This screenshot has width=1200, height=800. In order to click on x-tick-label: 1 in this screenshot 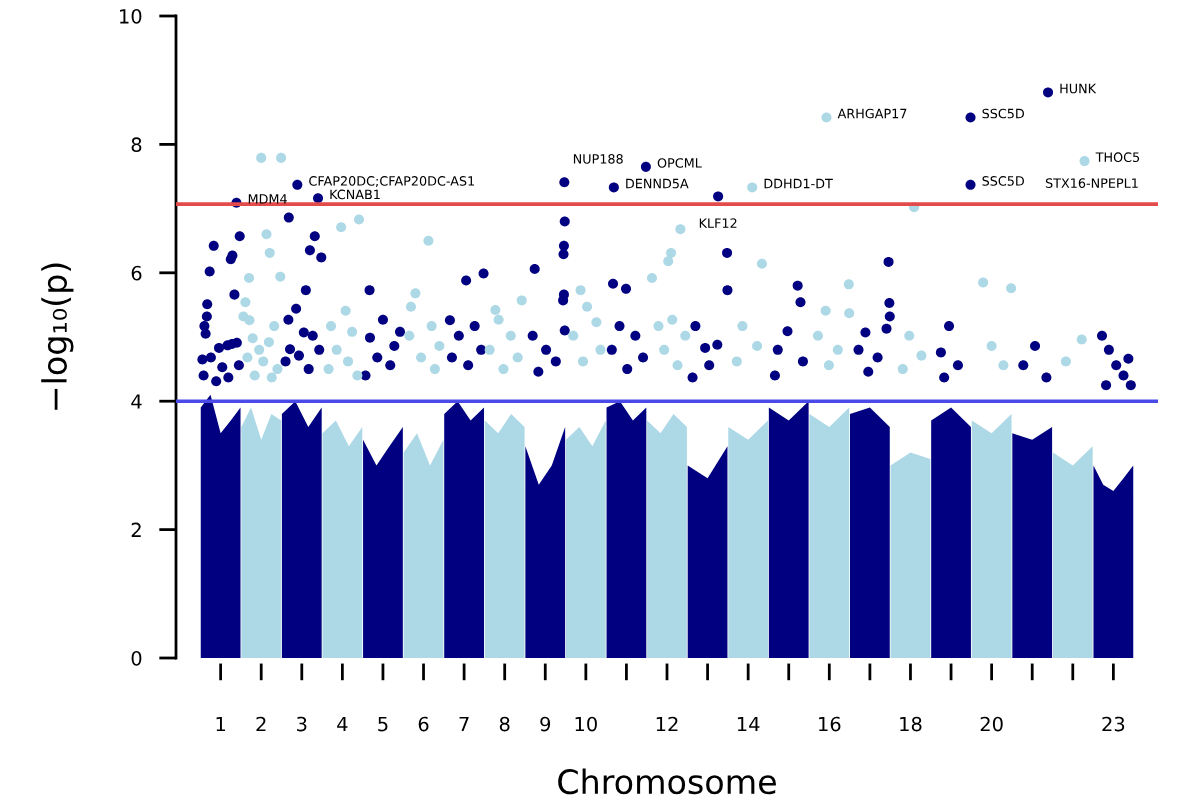, I will do `click(221, 724)`.